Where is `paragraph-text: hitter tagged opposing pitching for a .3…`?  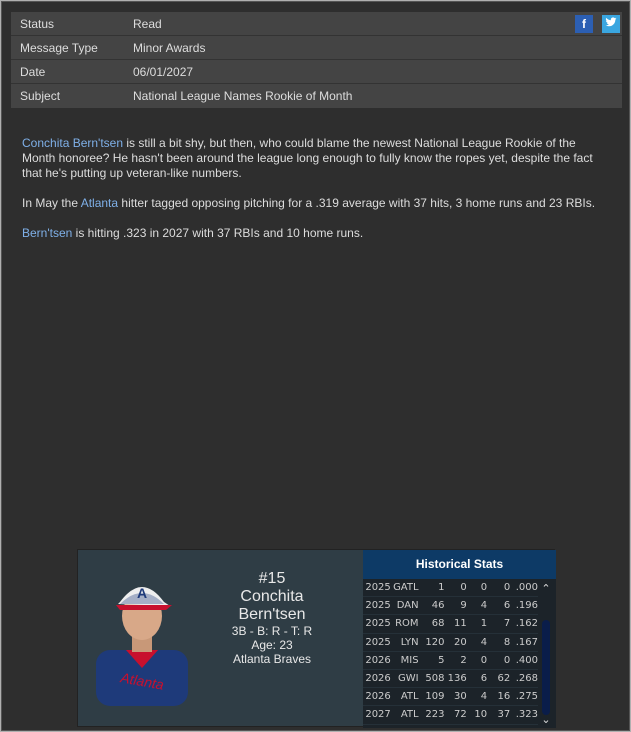 paragraph-text: hitter tagged opposing pitching for a .3… is located at coordinates (357, 203).